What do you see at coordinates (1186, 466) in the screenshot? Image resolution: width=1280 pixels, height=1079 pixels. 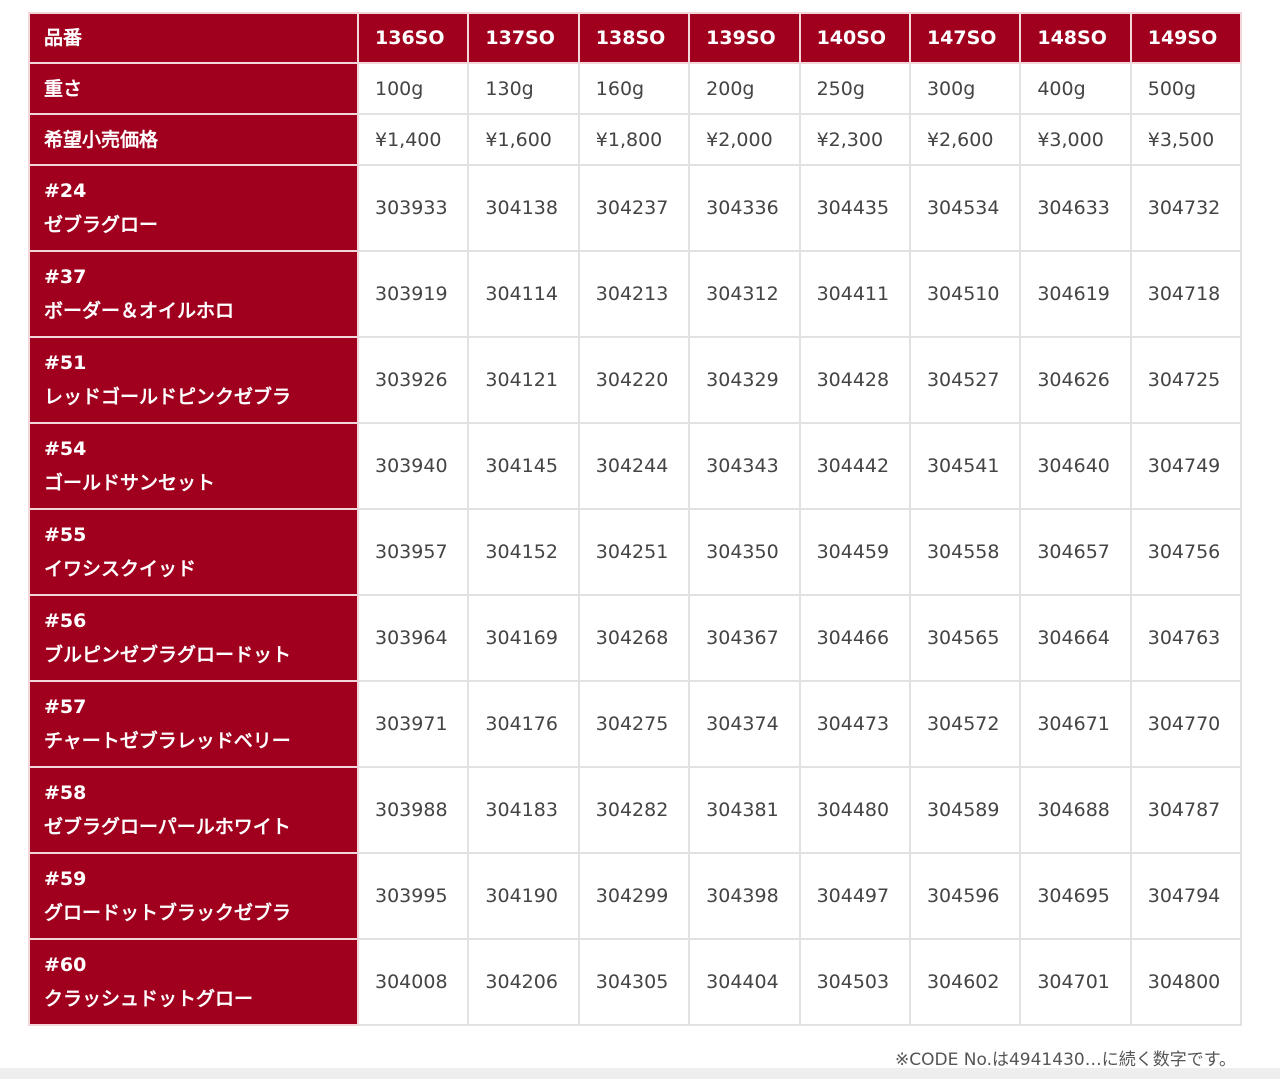 I see `cell: 304749` at bounding box center [1186, 466].